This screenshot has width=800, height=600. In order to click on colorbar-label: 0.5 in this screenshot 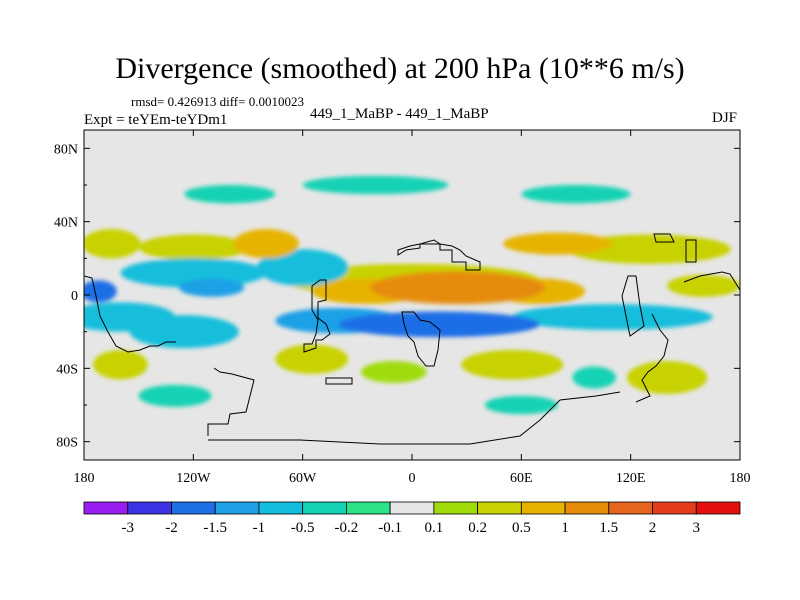, I will do `click(521, 528)`.